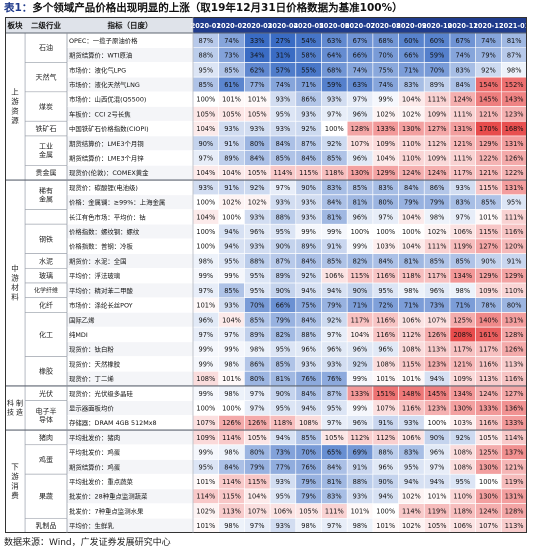 Image resolution: width=550 pixels, height=551 pixels. What do you see at coordinates (95, 452) in the screenshot?
I see `indicator-label: 平均批发价：鸡蛋` at bounding box center [95, 452].